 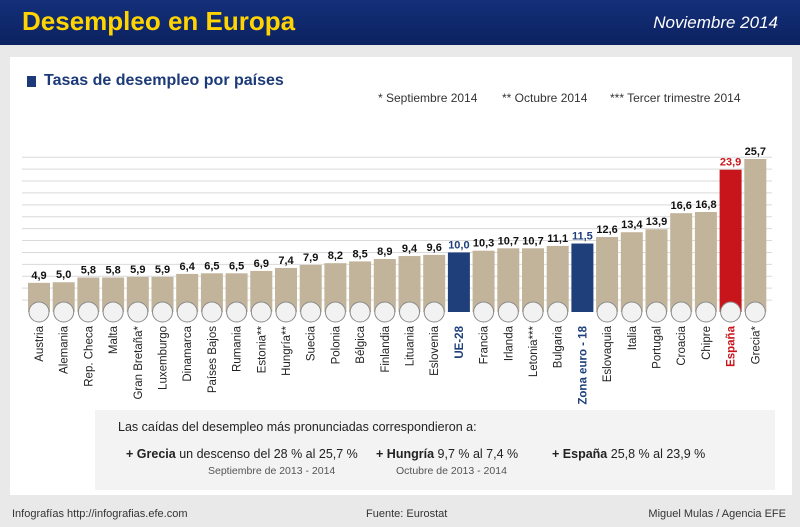 I want to click on note-october: ** Octubre 2014, so click(x=545, y=98).